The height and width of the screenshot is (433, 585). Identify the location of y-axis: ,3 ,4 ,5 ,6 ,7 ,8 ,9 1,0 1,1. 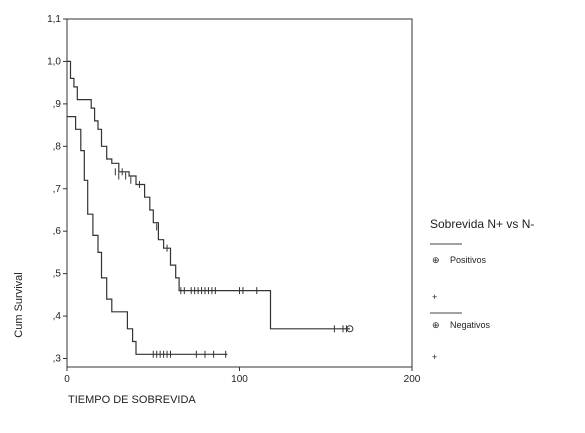
(57, 189).